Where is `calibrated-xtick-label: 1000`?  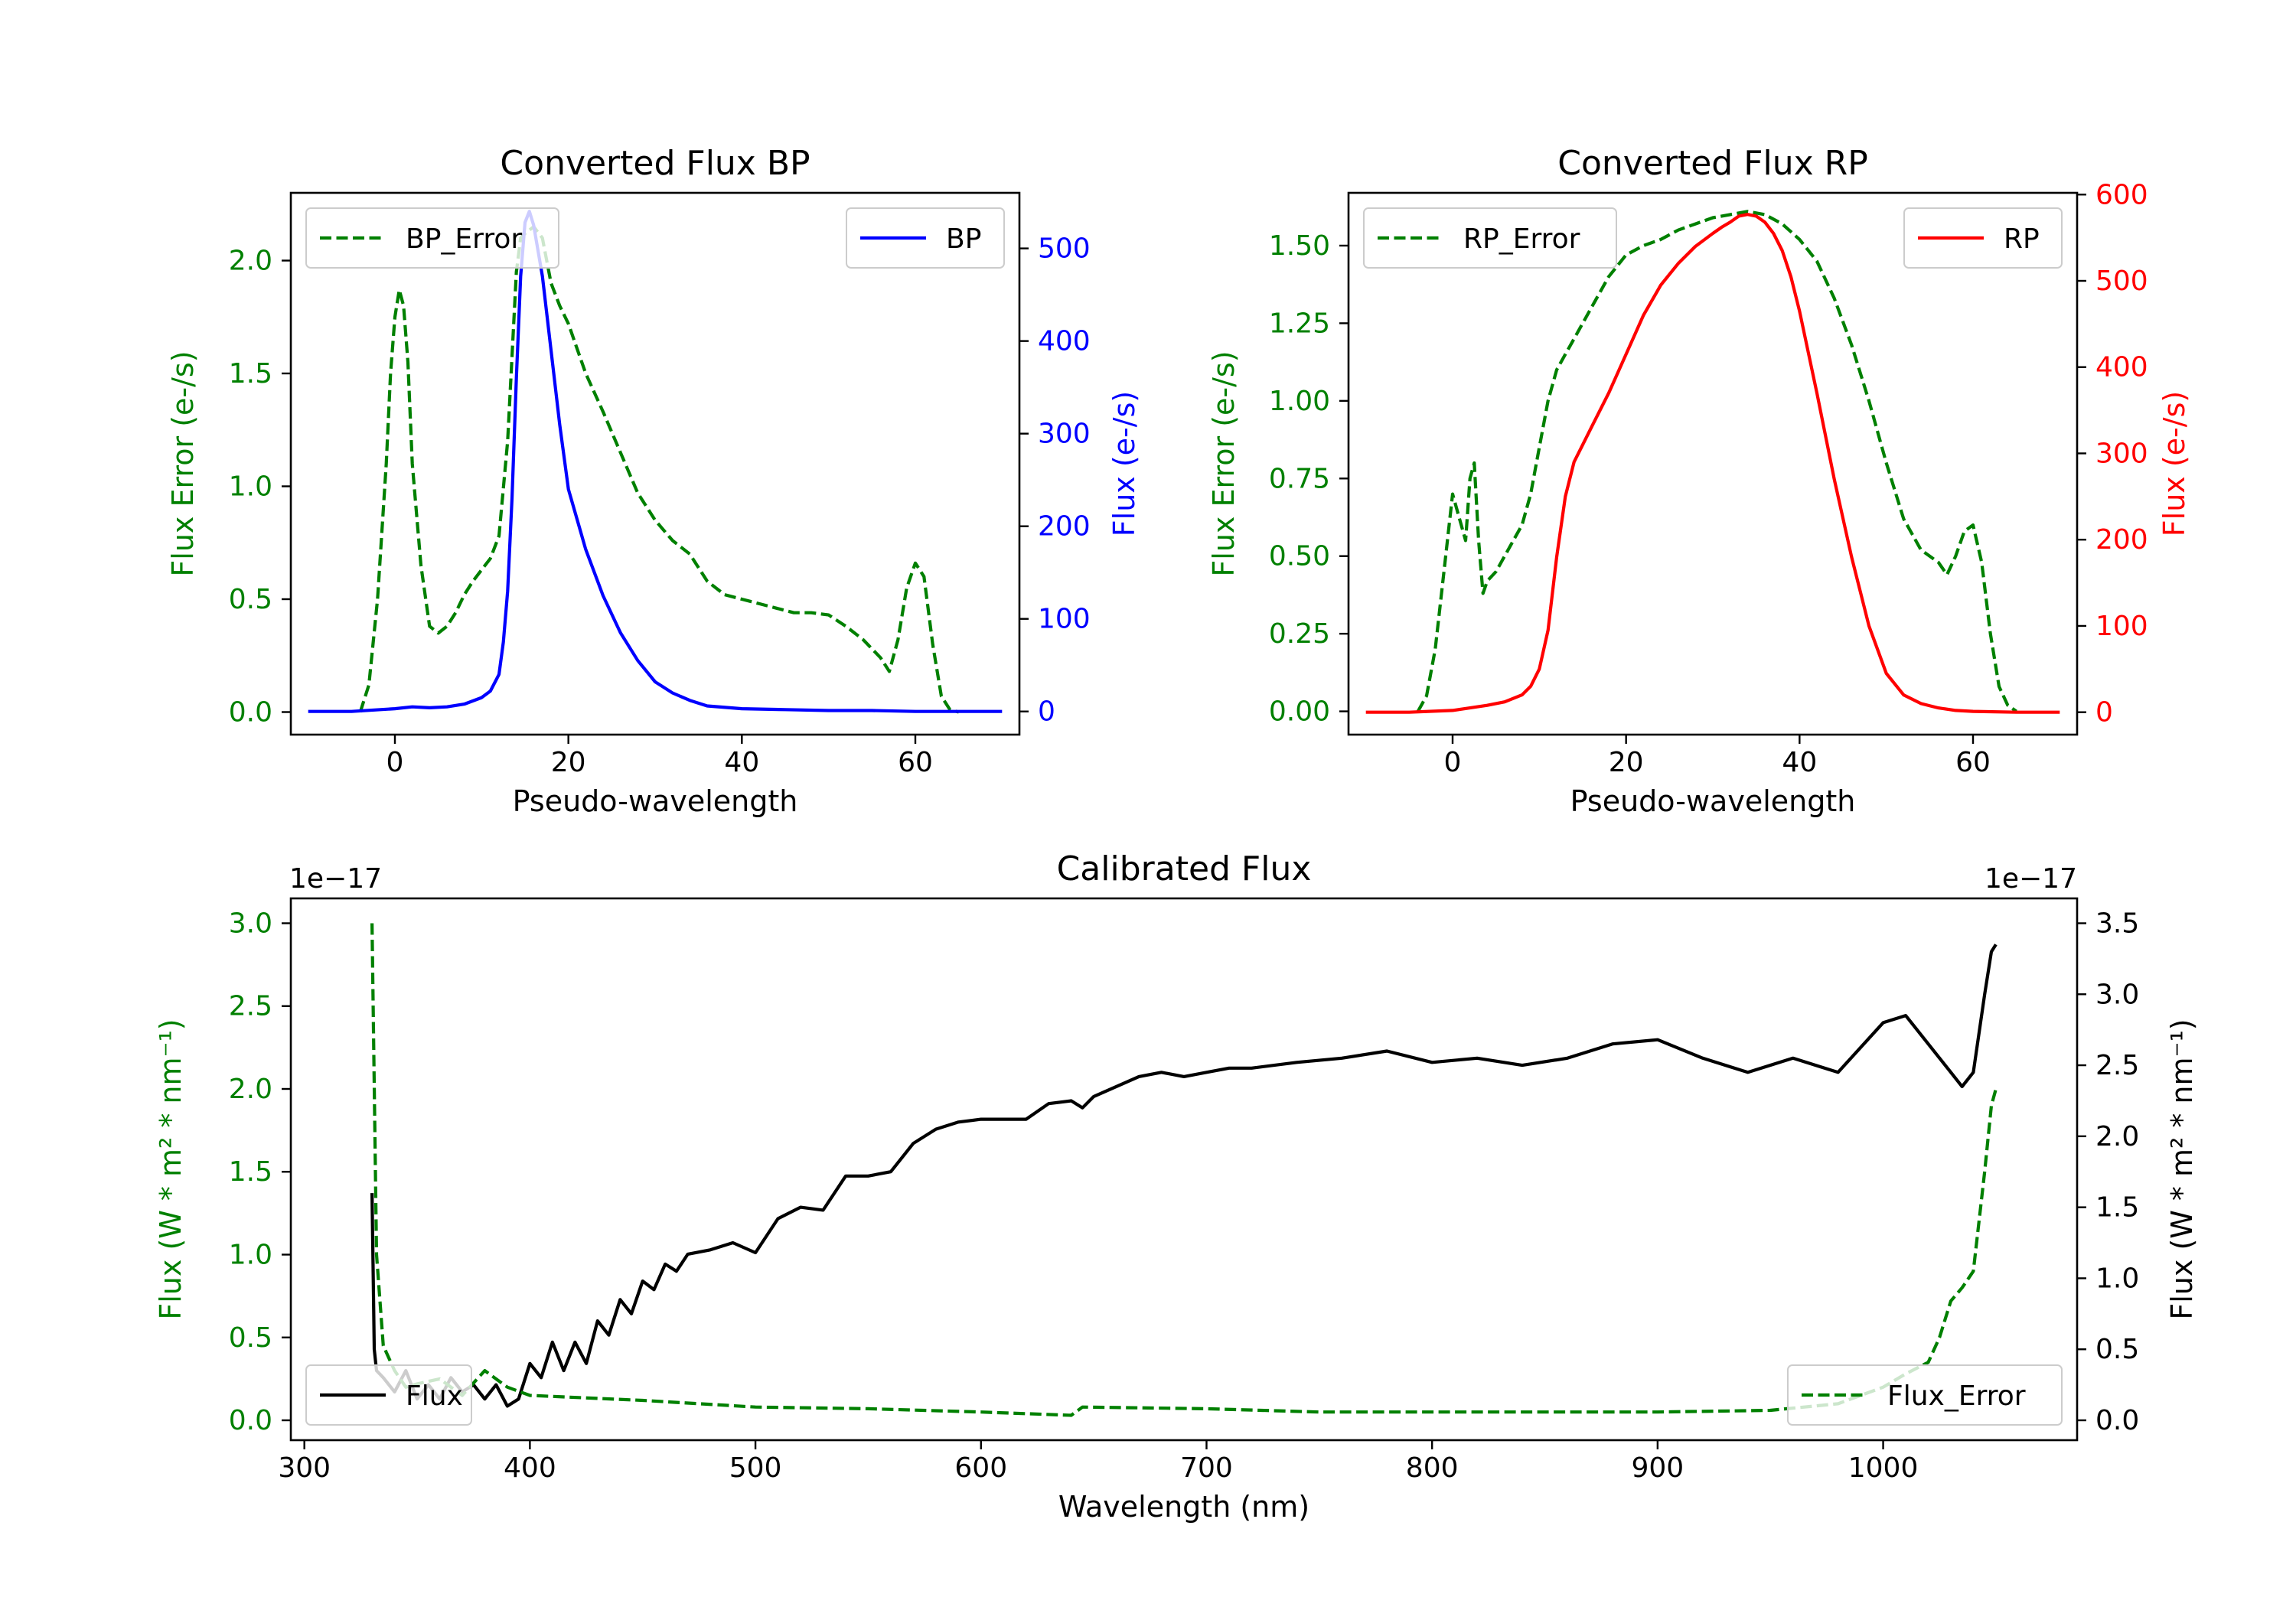
calibrated-xtick-label: 1000 is located at coordinates (1883, 1468).